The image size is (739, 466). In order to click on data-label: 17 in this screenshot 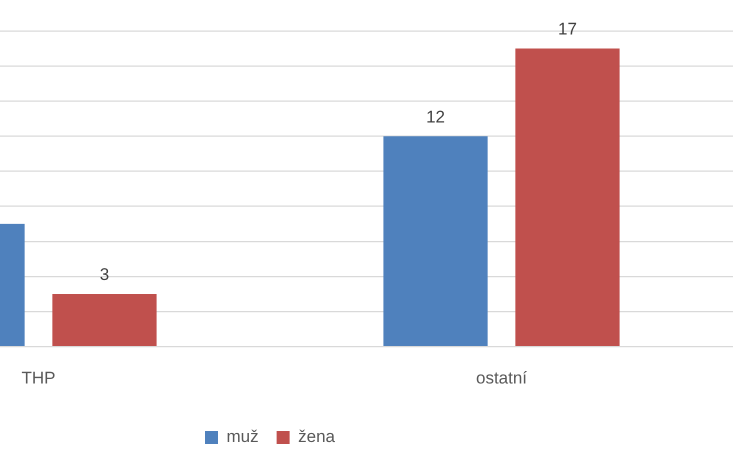, I will do `click(567, 29)`.